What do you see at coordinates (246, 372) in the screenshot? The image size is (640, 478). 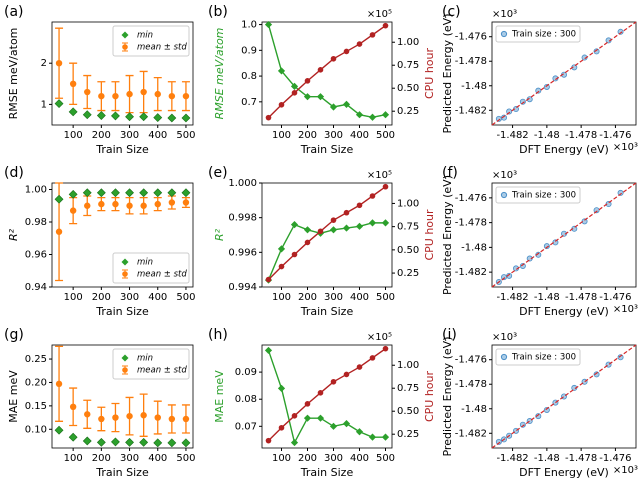 I see `y-tick-label: 0.09` at bounding box center [246, 372].